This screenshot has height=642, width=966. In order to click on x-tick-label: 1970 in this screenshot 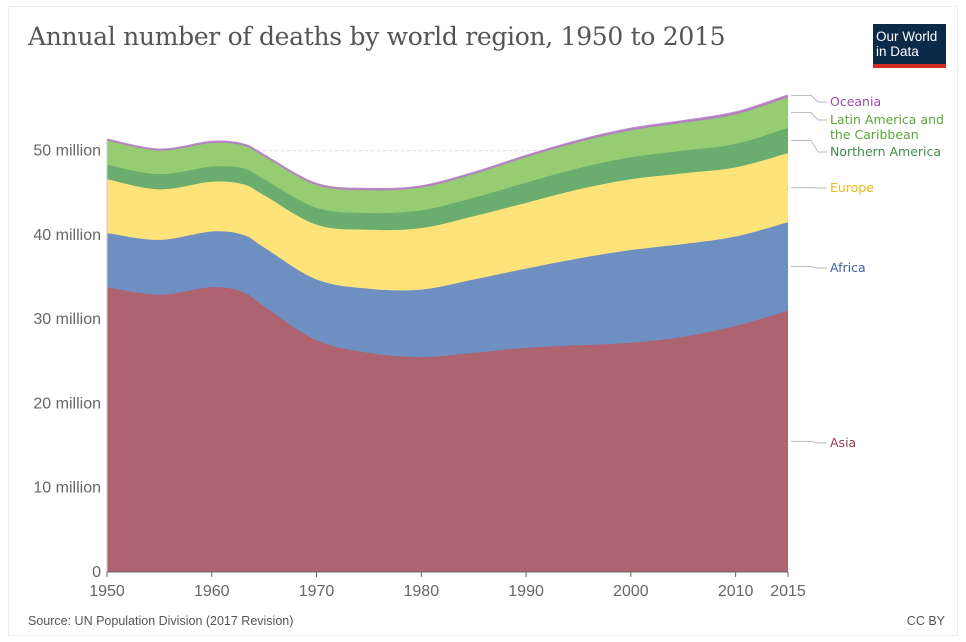, I will do `click(317, 591)`.